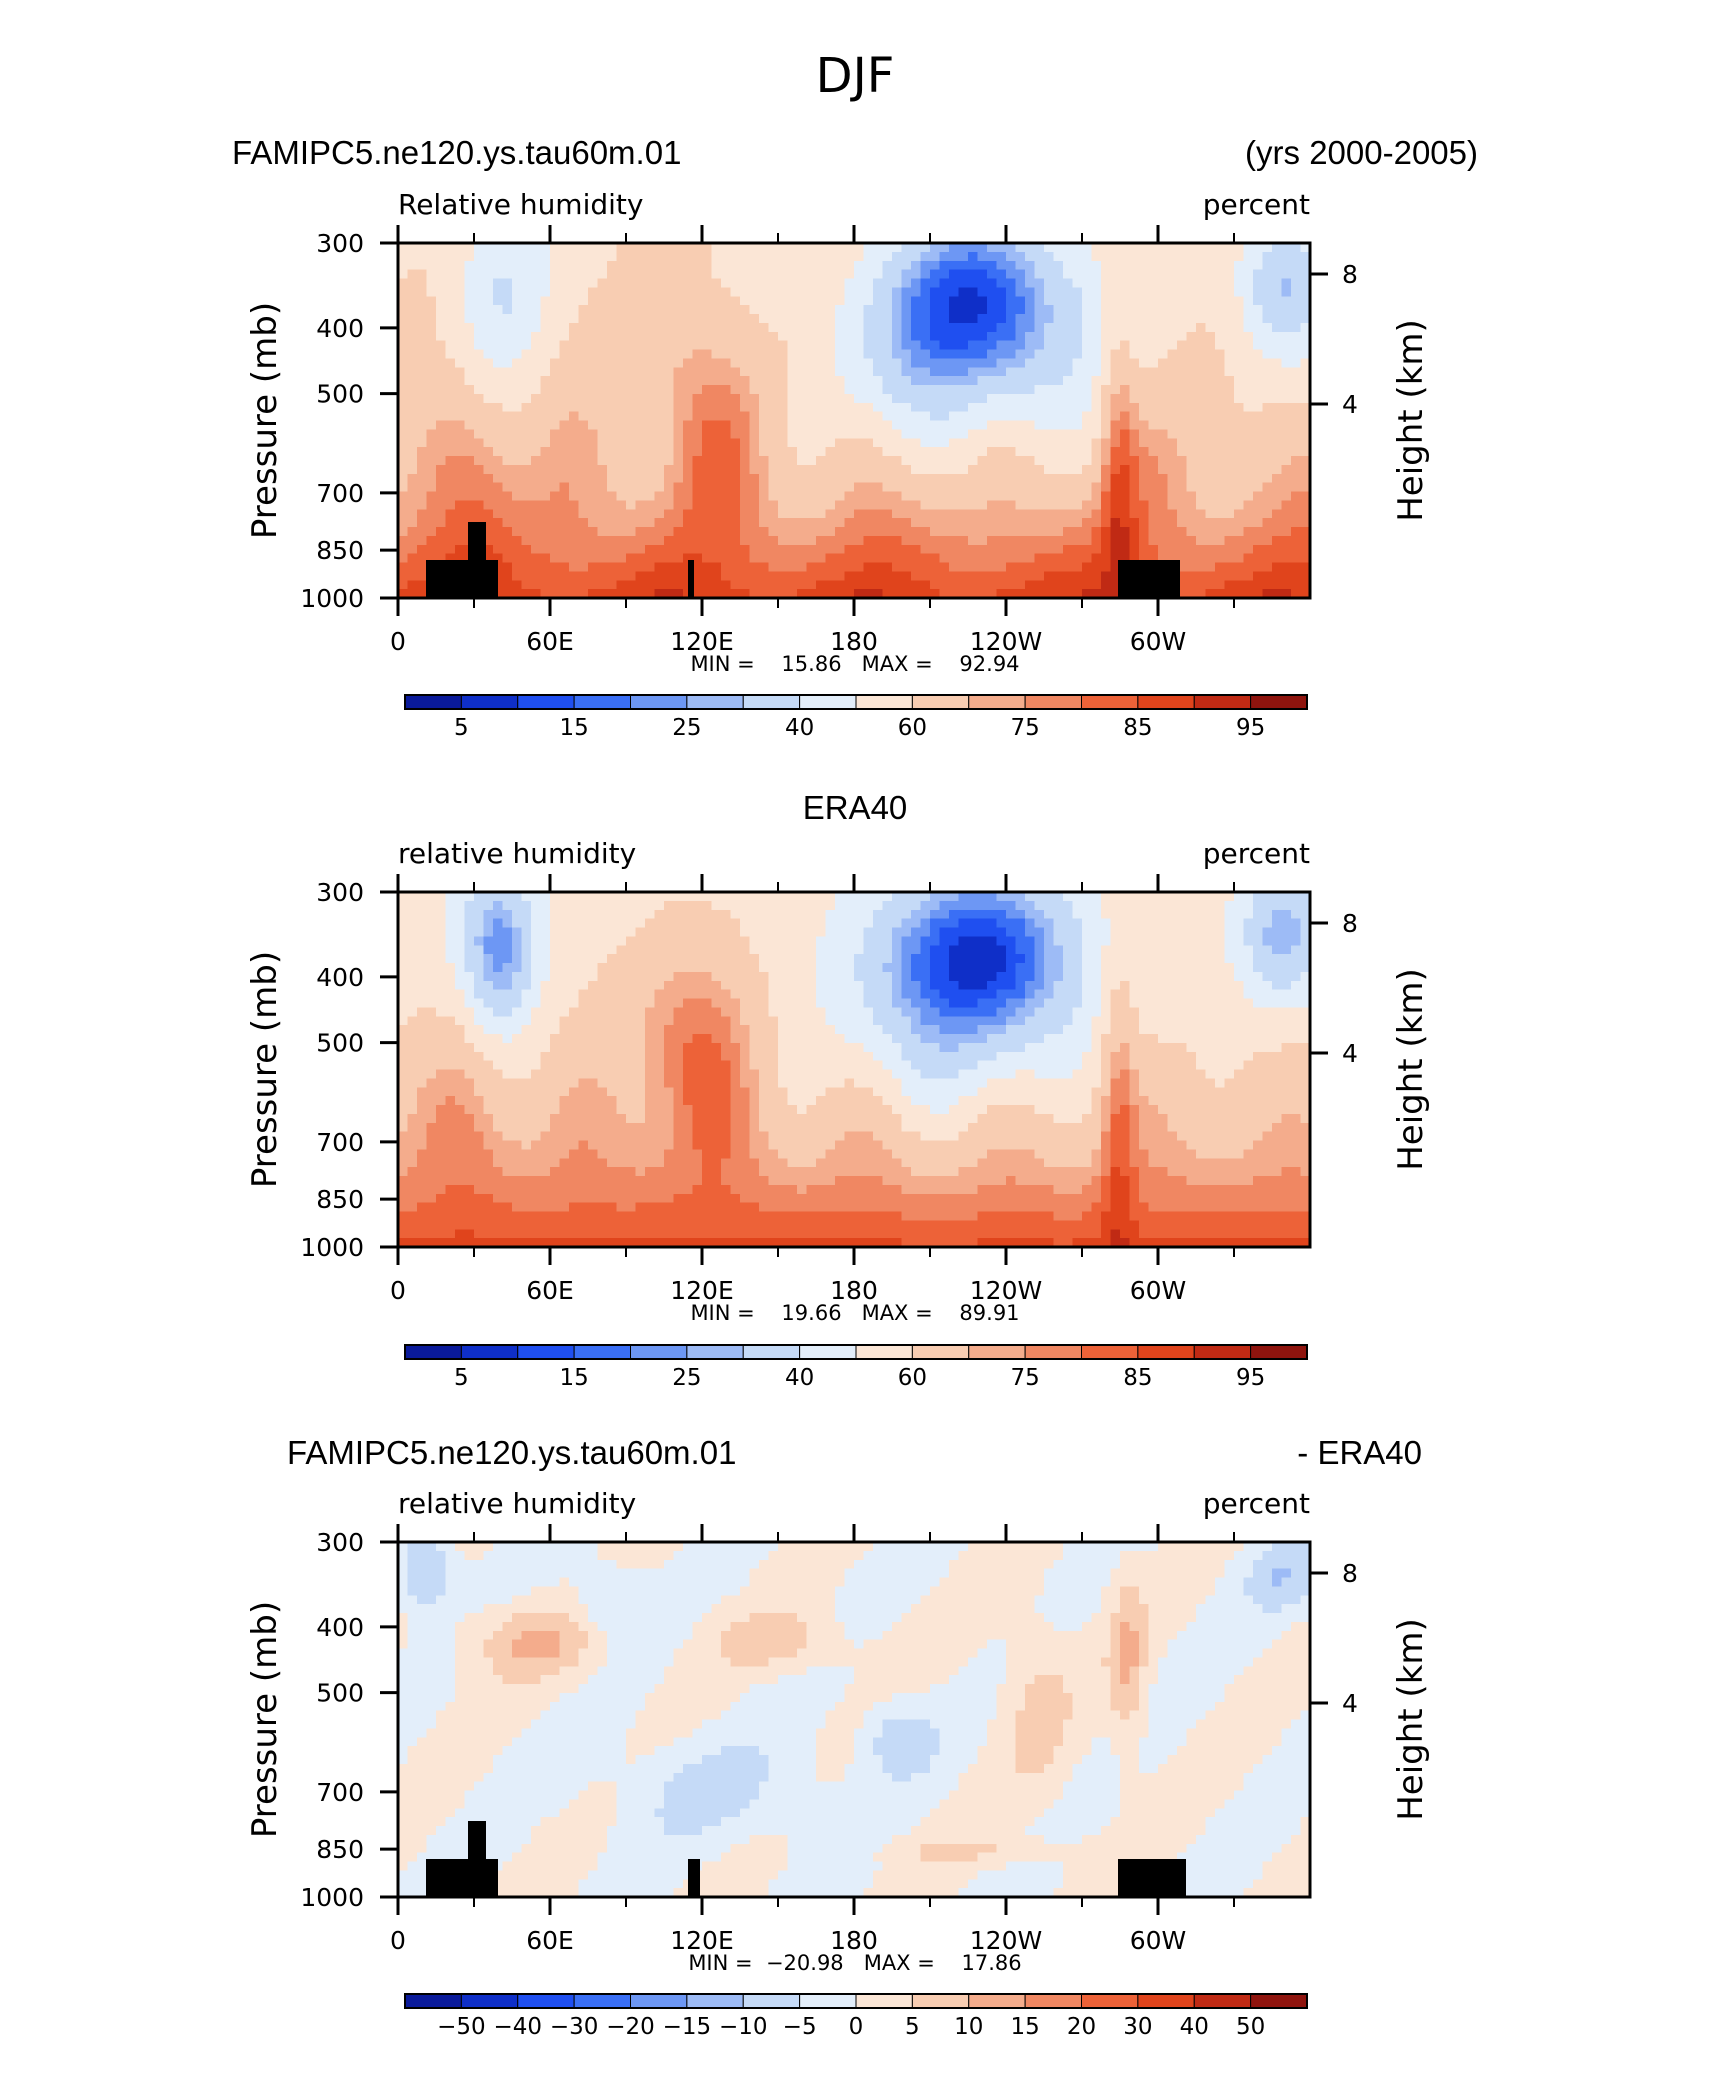  Describe the element at coordinates (489, 702) in the screenshot. I see `colorbar-swatch` at that location.